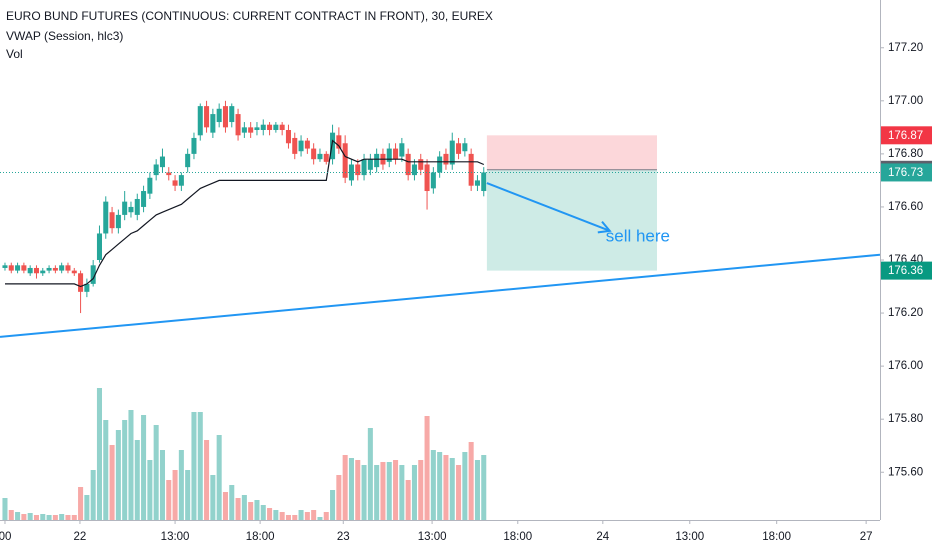 Image resolution: width=932 pixels, height=550 pixels. What do you see at coordinates (343, 537) in the screenshot?
I see `x-tick-label: 23` at bounding box center [343, 537].